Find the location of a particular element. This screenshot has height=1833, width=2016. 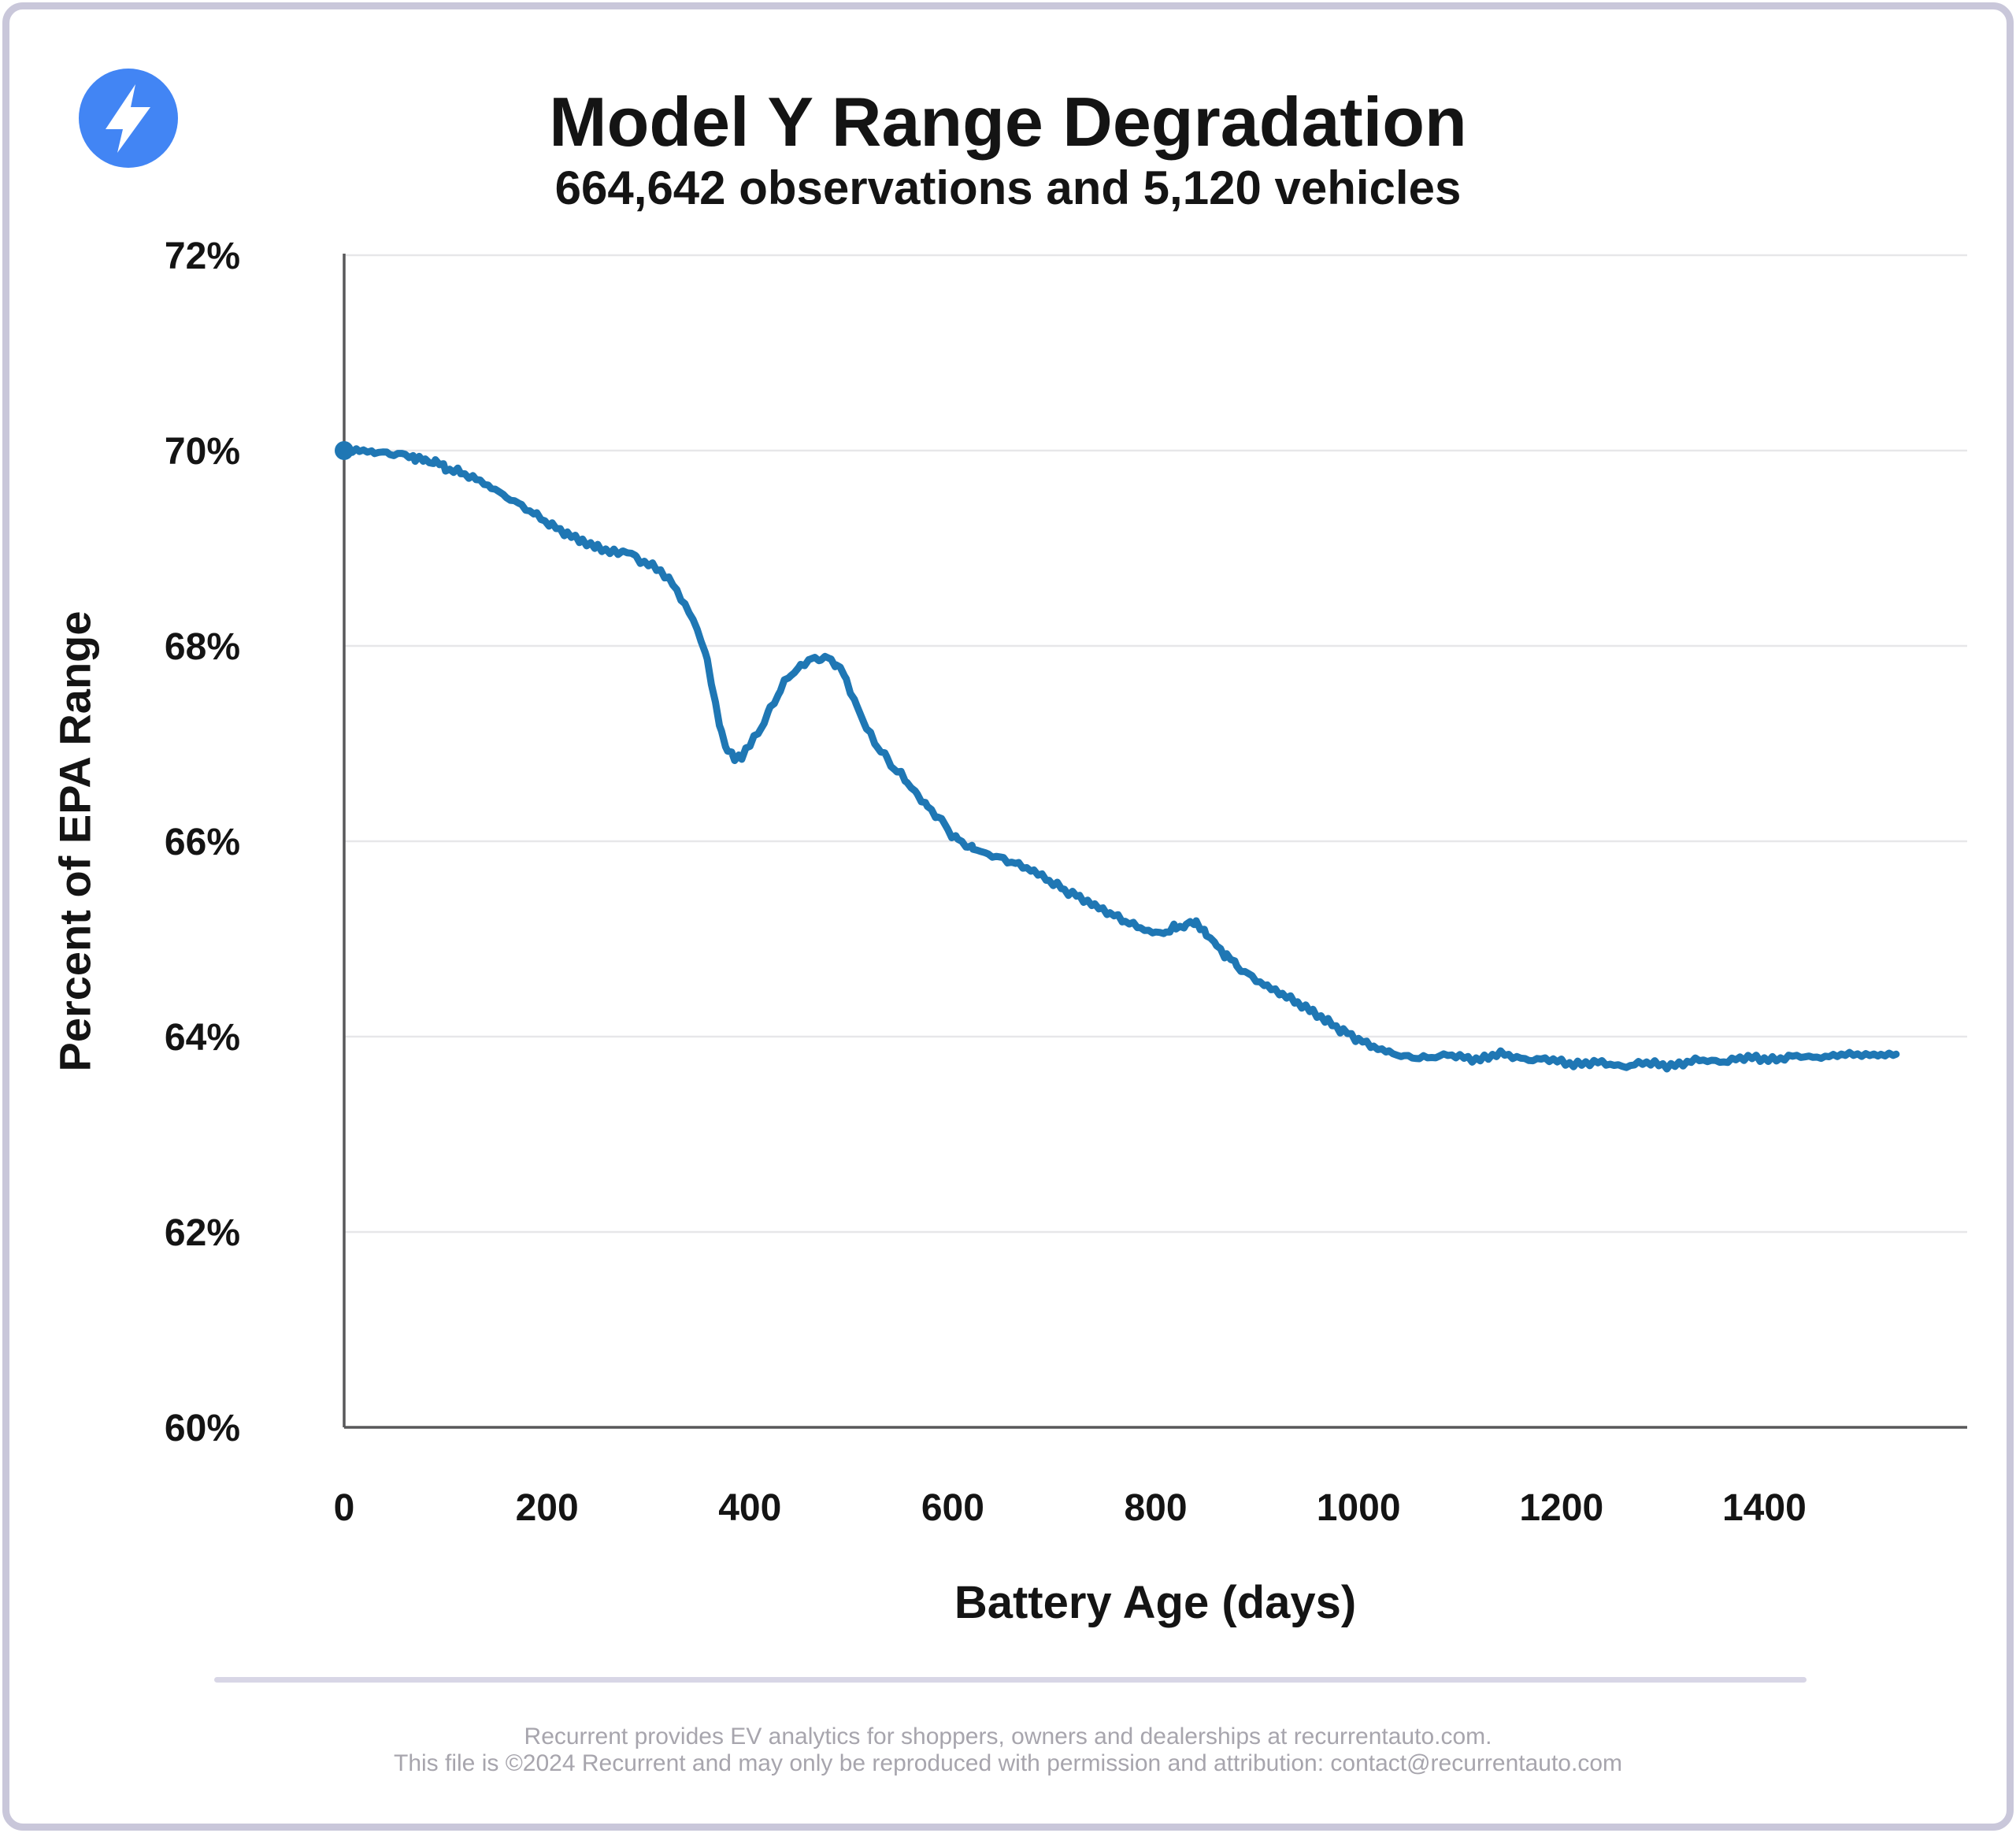

footer-divider is located at coordinates (1010, 1680).